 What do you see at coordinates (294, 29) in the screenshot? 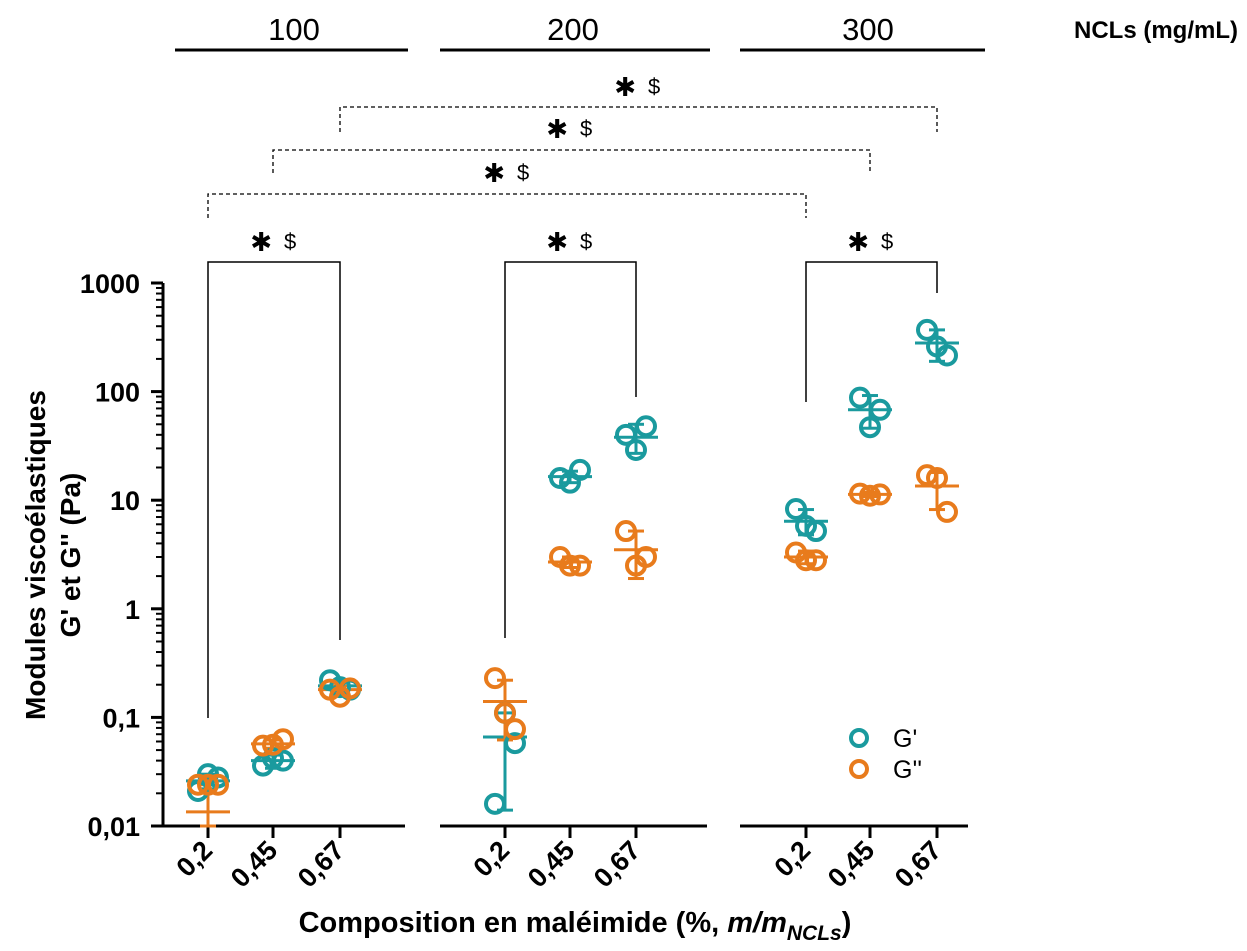
I see `group-header-label-100: 100` at bounding box center [294, 29].